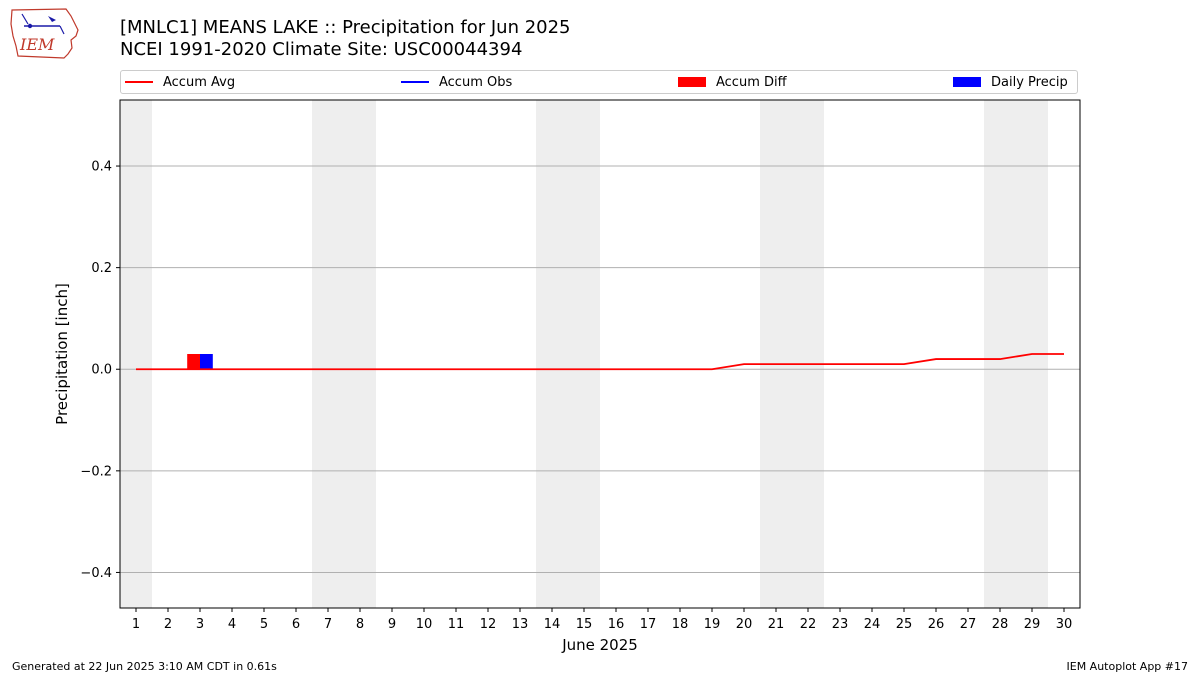 This screenshot has width=1200, height=675. I want to click on bar-series, so click(200, 362).